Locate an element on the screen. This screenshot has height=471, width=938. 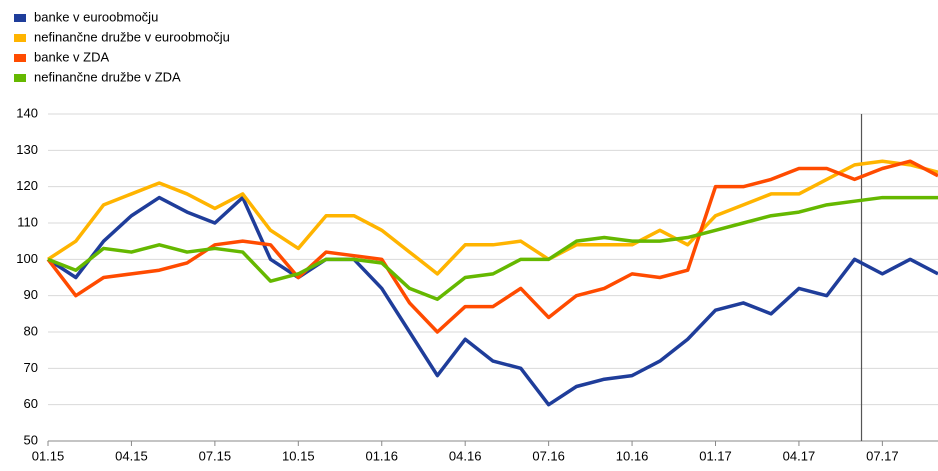
y-tick-label: 140 is located at coordinates (27, 112).